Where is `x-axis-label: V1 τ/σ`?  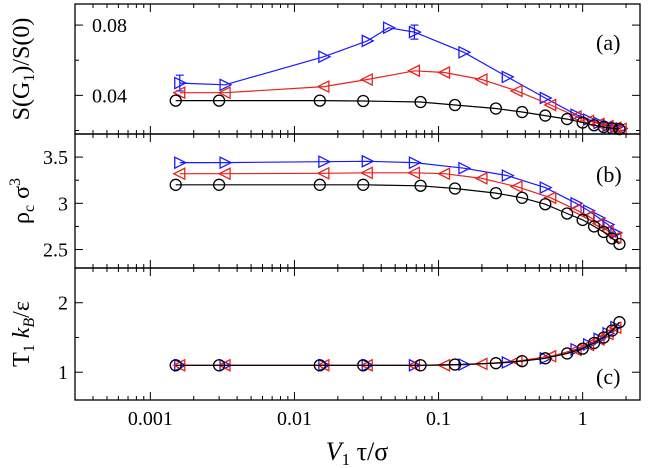 x-axis-label: V1 τ/σ is located at coordinates (357, 452).